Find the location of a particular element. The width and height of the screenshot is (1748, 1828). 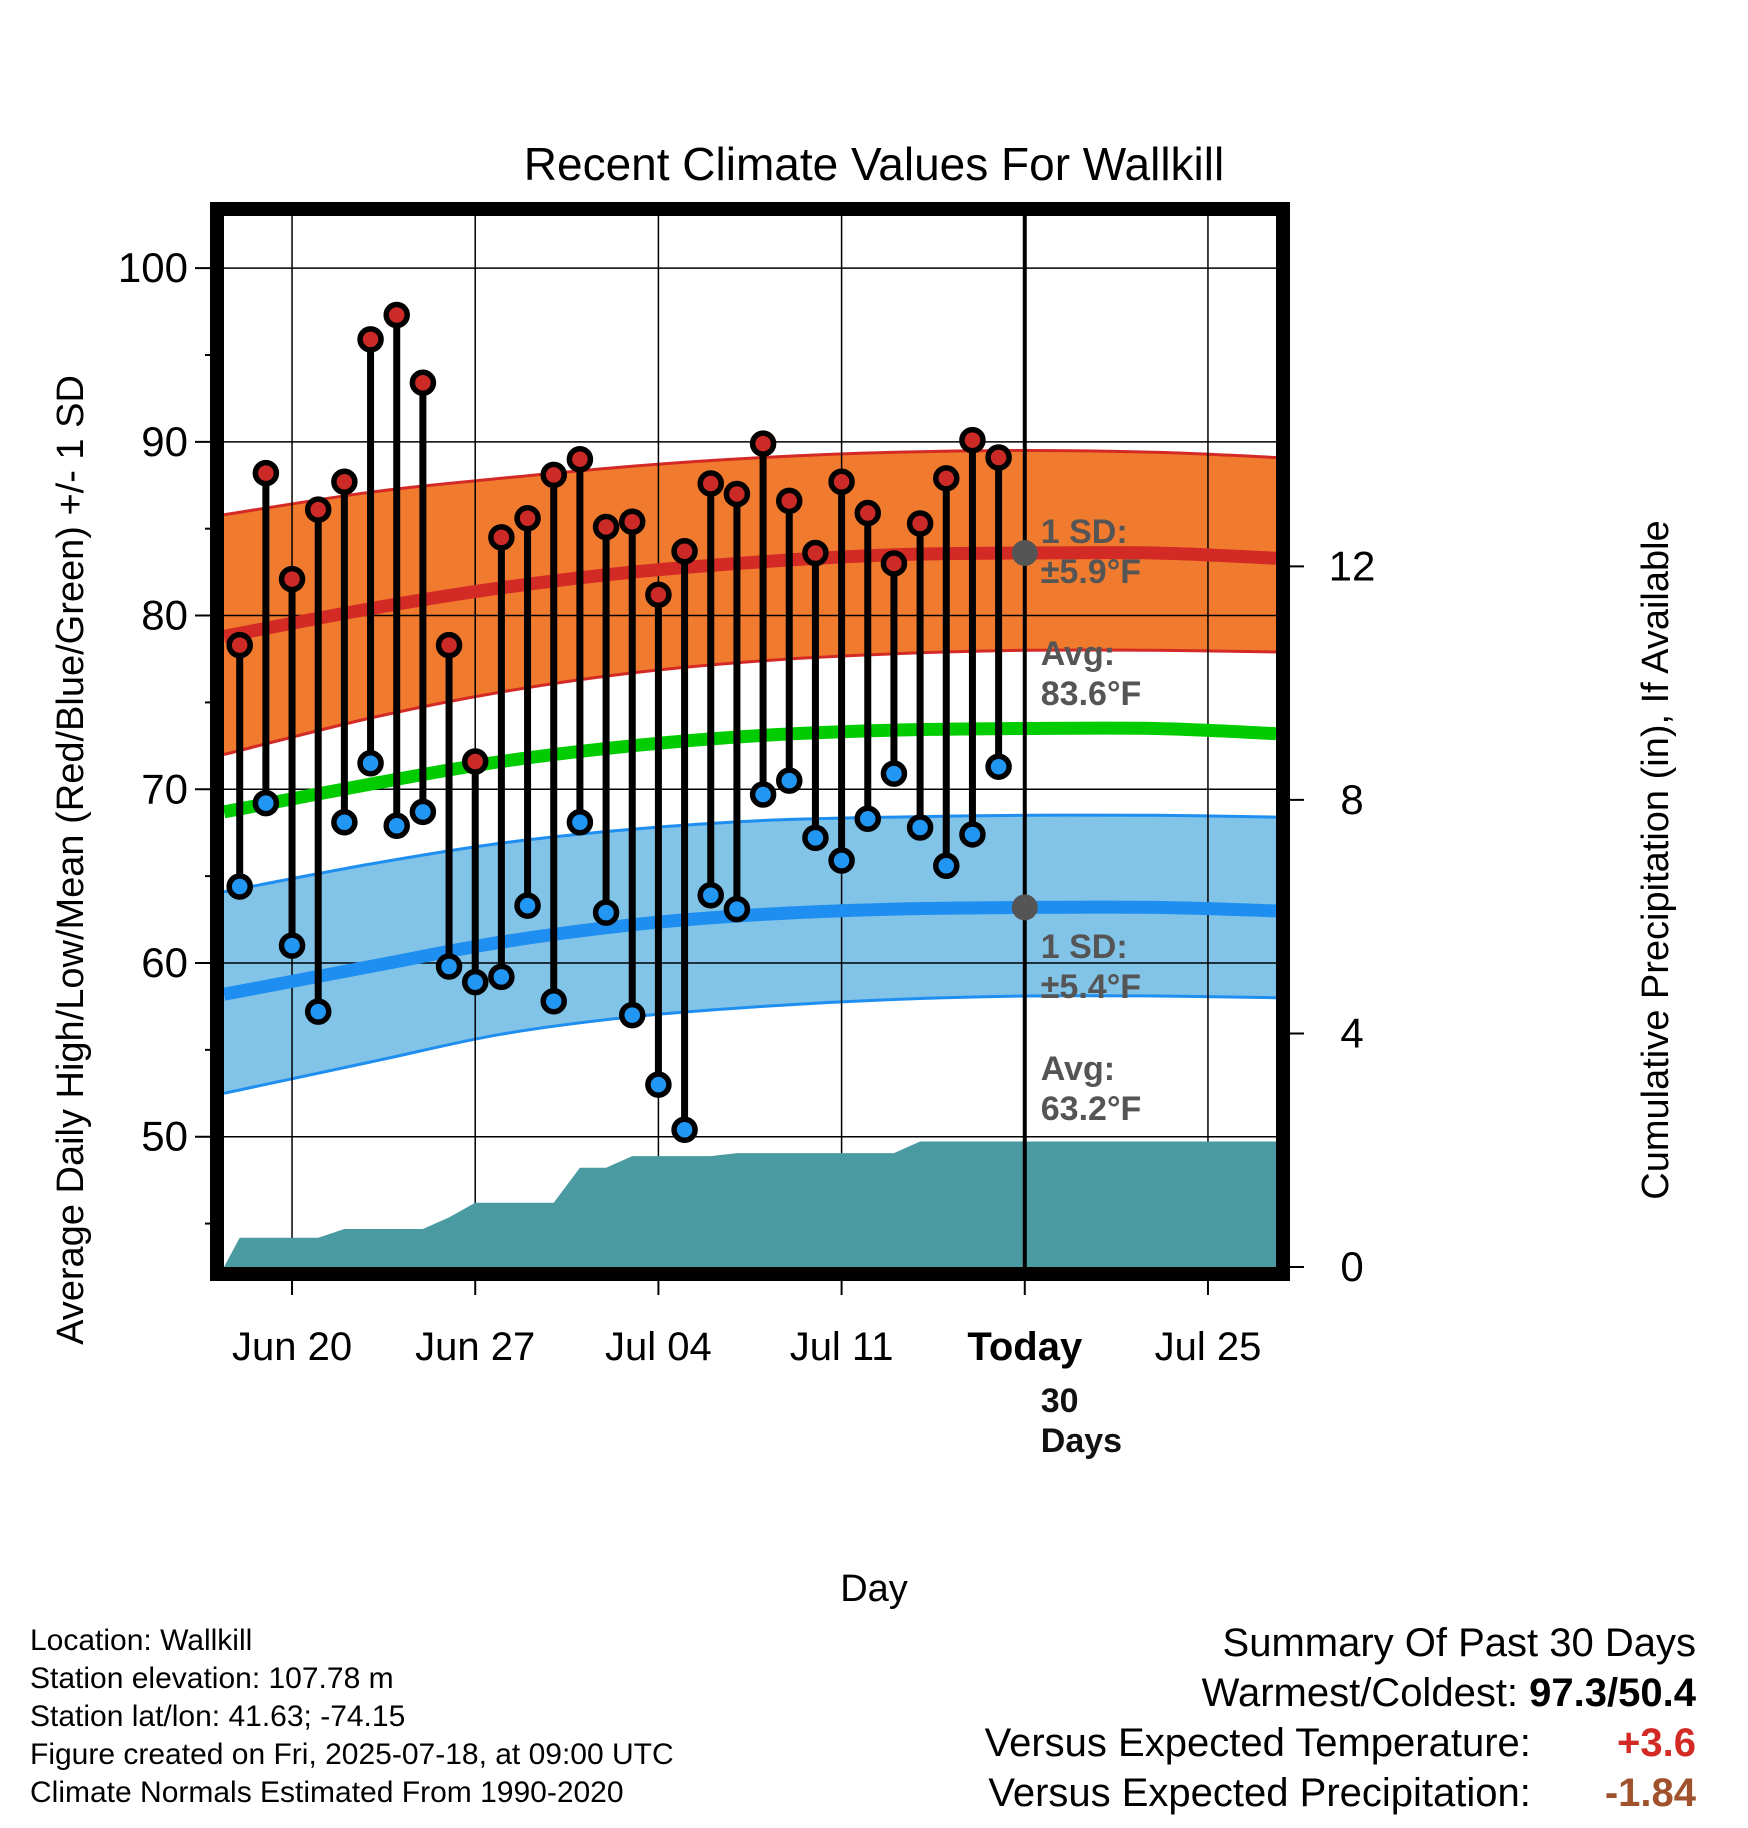

precip-vs-expected-label: Versus Expected Precipitation: is located at coordinates (1259, 1793).